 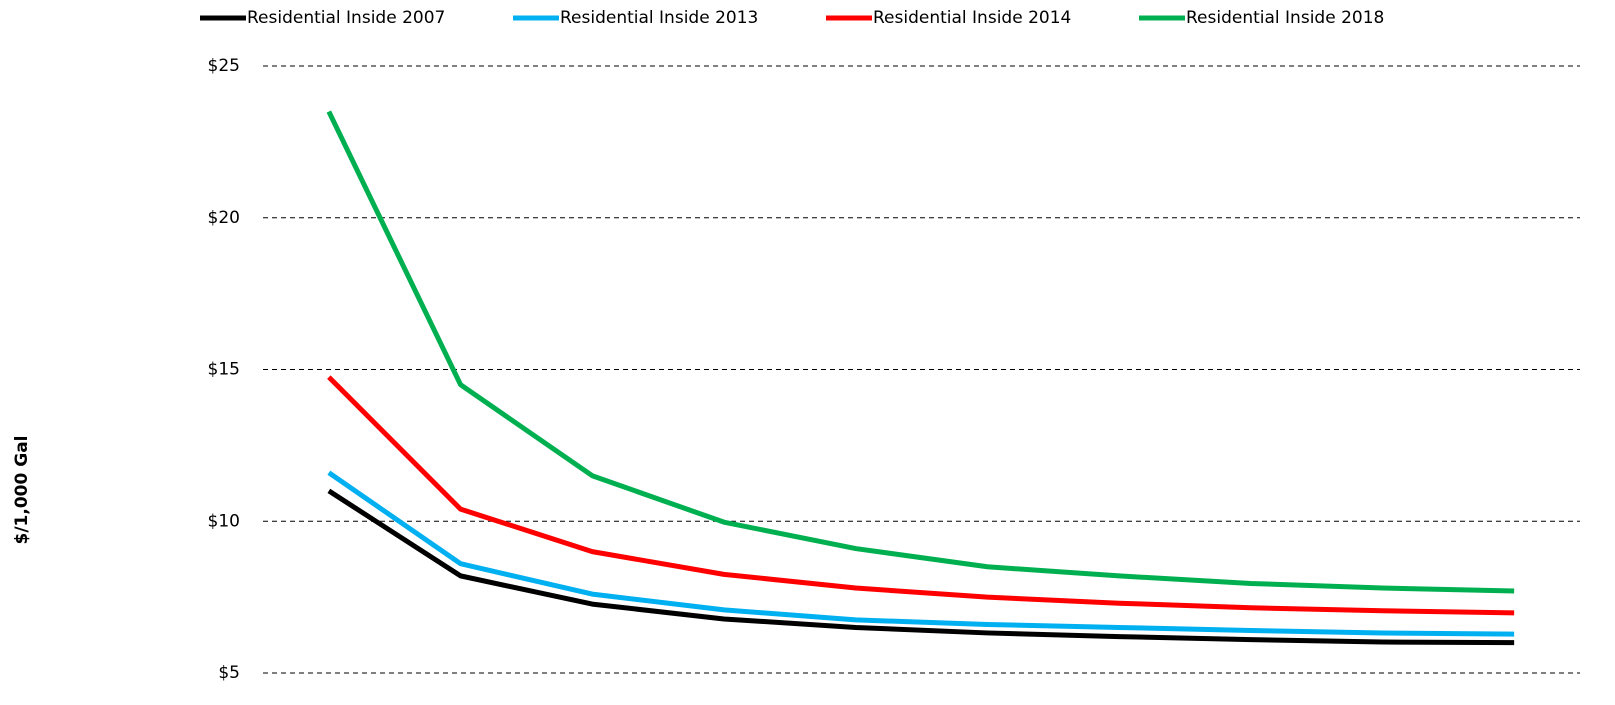 I want to click on legend-label: Residential Inside 2007, so click(x=346, y=18).